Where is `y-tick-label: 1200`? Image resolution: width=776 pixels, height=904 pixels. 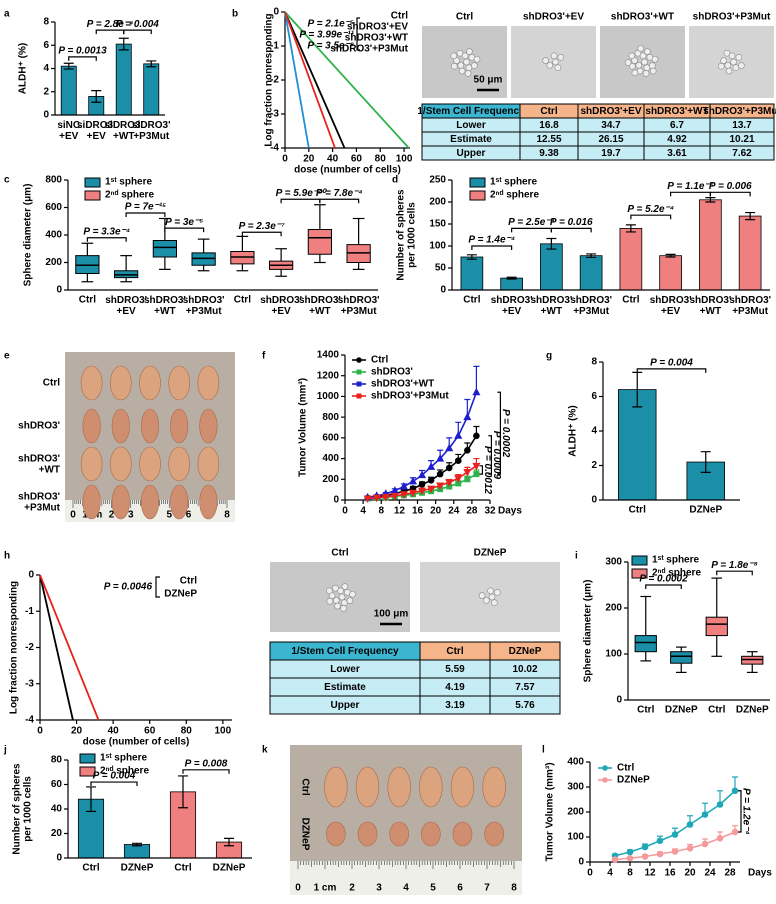
y-tick-label: 1200 is located at coordinates (328, 375).